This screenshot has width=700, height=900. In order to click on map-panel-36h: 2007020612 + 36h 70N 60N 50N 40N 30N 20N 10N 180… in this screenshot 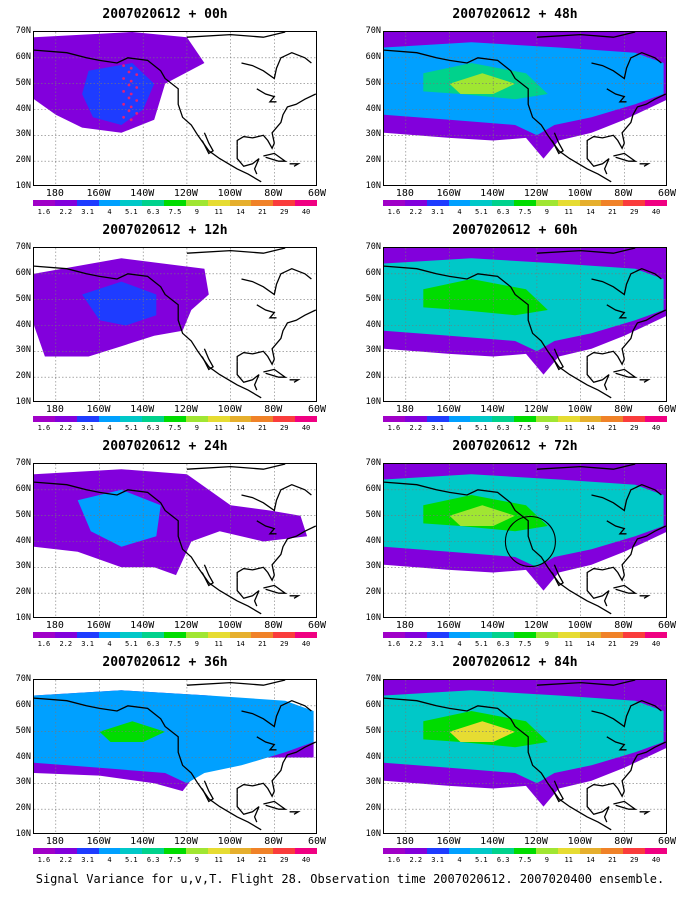, I will do `click(165, 756)`.